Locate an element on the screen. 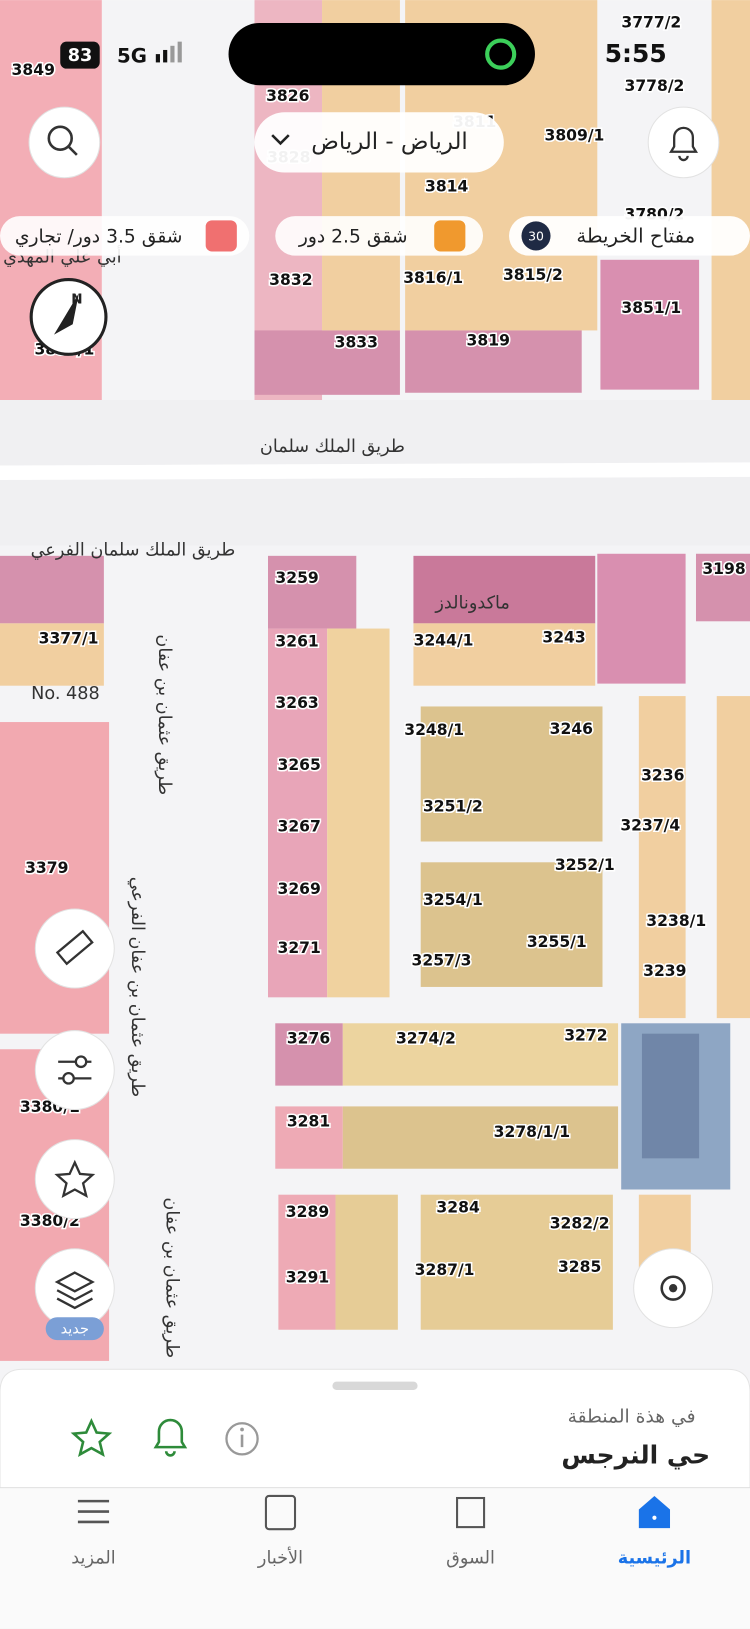 The width and height of the screenshot is (750, 1629). parcel-label: 3289 is located at coordinates (307, 1212).